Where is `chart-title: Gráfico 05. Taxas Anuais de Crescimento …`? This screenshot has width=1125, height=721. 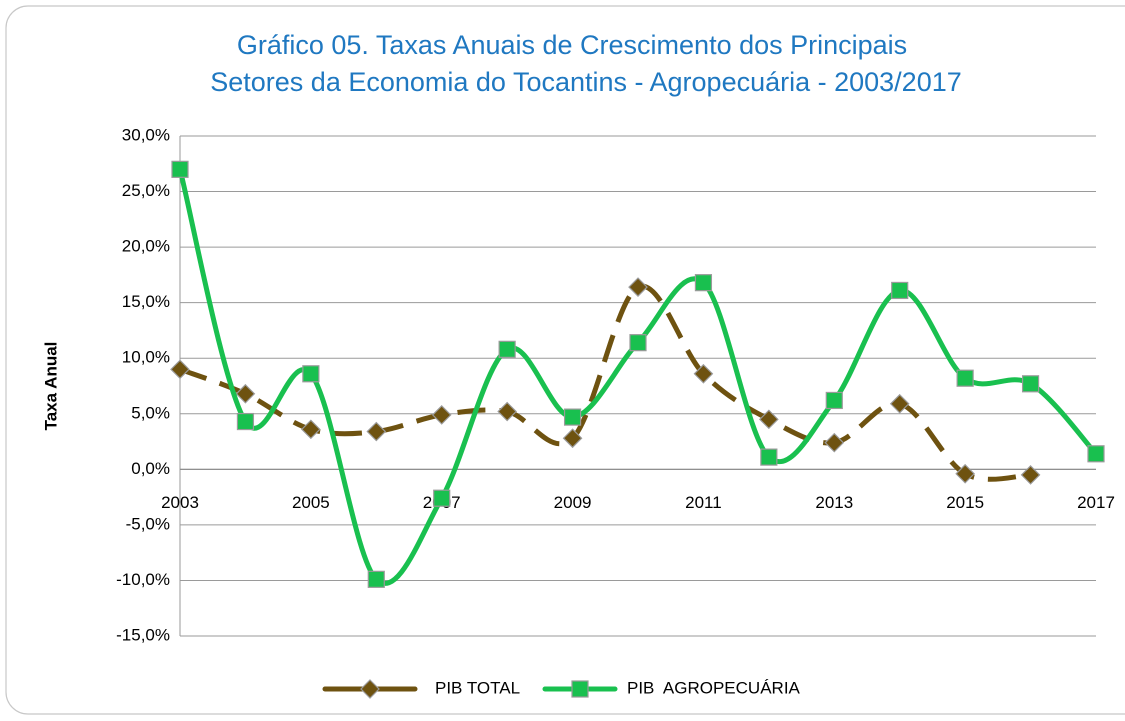
chart-title: Gráfico 05. Taxas Anuais de Crescimento … is located at coordinates (572, 45).